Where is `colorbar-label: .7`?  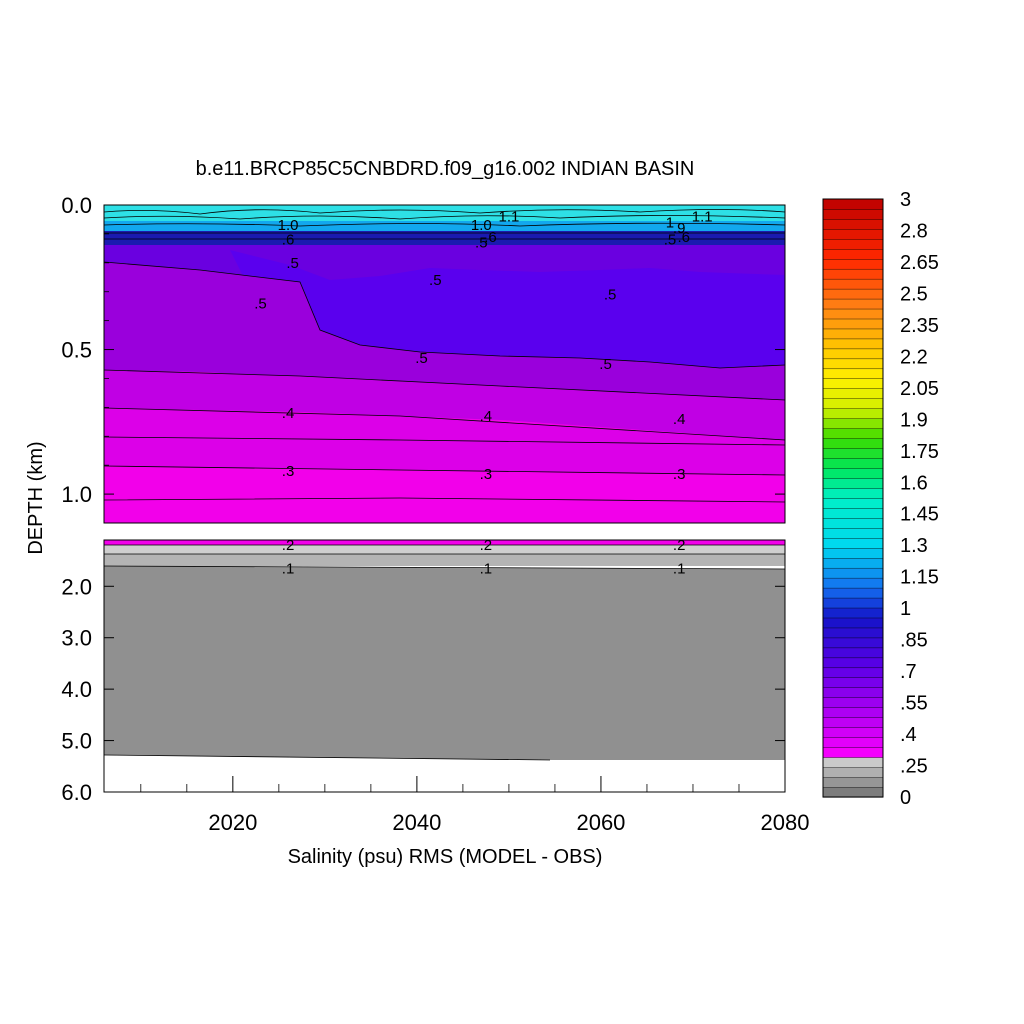 colorbar-label: .7 is located at coordinates (908, 672).